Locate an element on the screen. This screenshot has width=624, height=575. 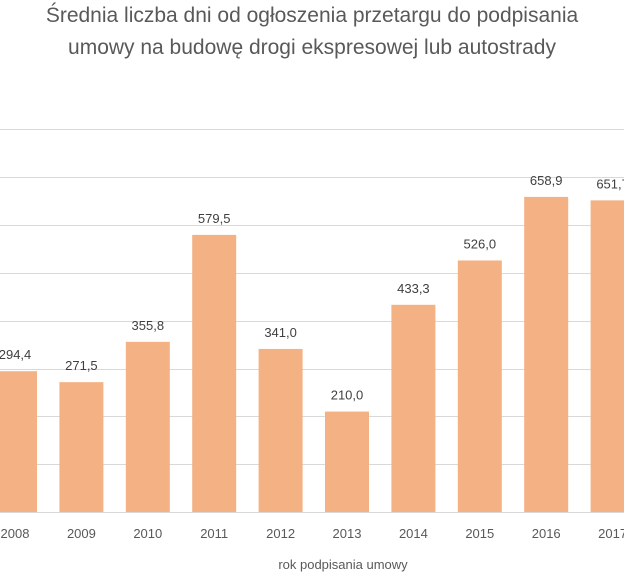
x-tick-label: 2016 is located at coordinates (546, 533).